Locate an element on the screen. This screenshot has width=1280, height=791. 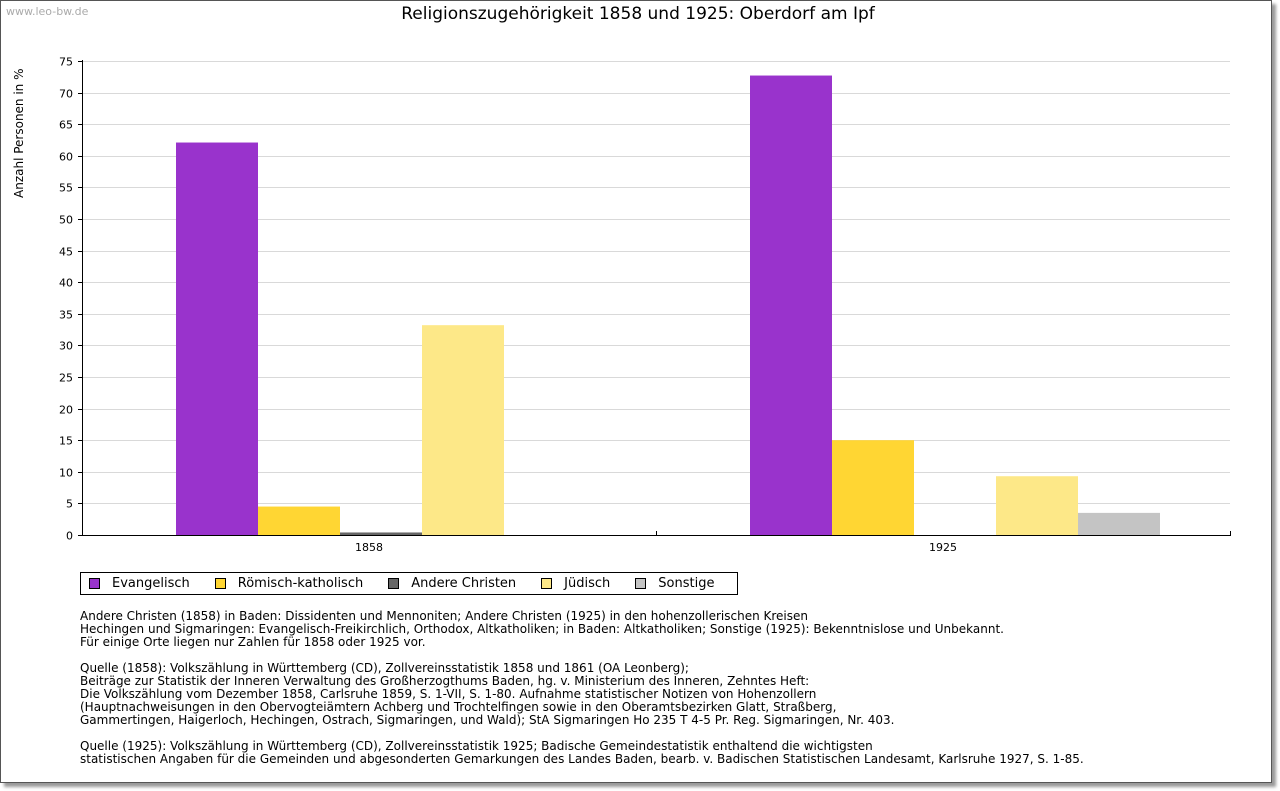
legend-item-andere-christen: Andere Christen is located at coordinates (452, 583).